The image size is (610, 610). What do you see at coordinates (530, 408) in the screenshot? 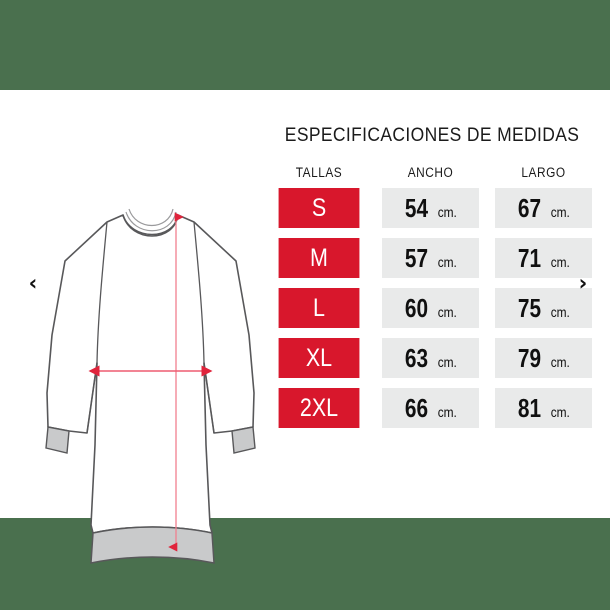
I see `largo-value: 81` at bounding box center [530, 408].